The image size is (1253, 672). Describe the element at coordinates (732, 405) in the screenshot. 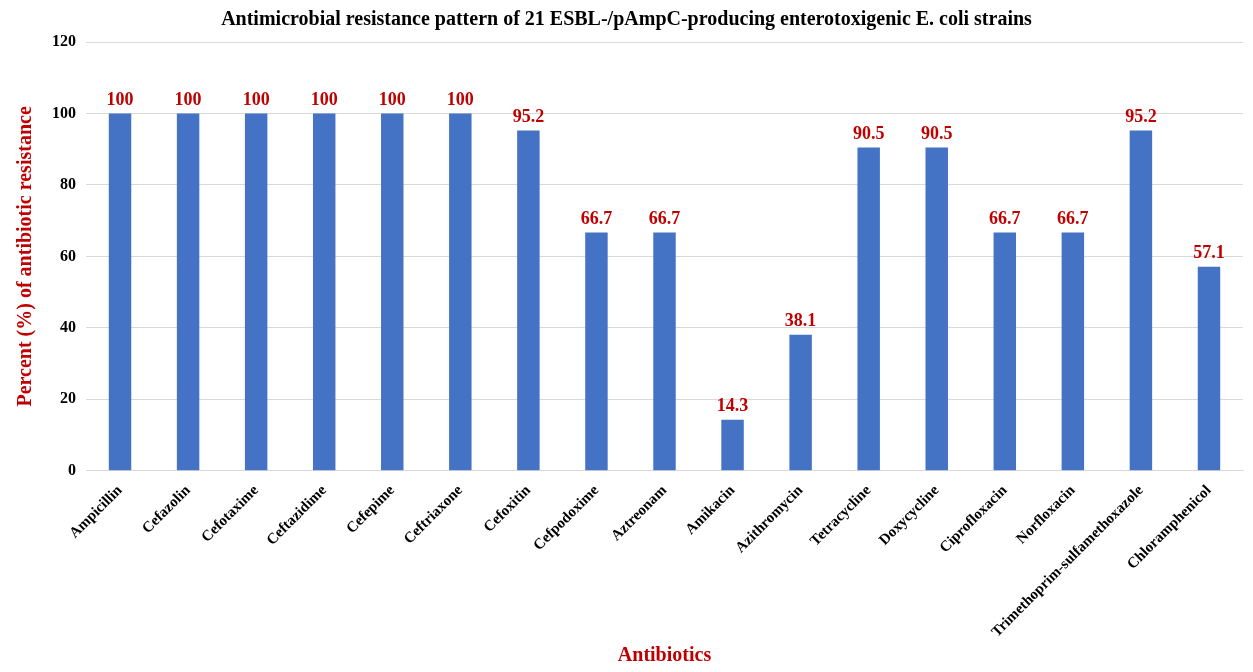

I see `data-label: 14.3` at that location.